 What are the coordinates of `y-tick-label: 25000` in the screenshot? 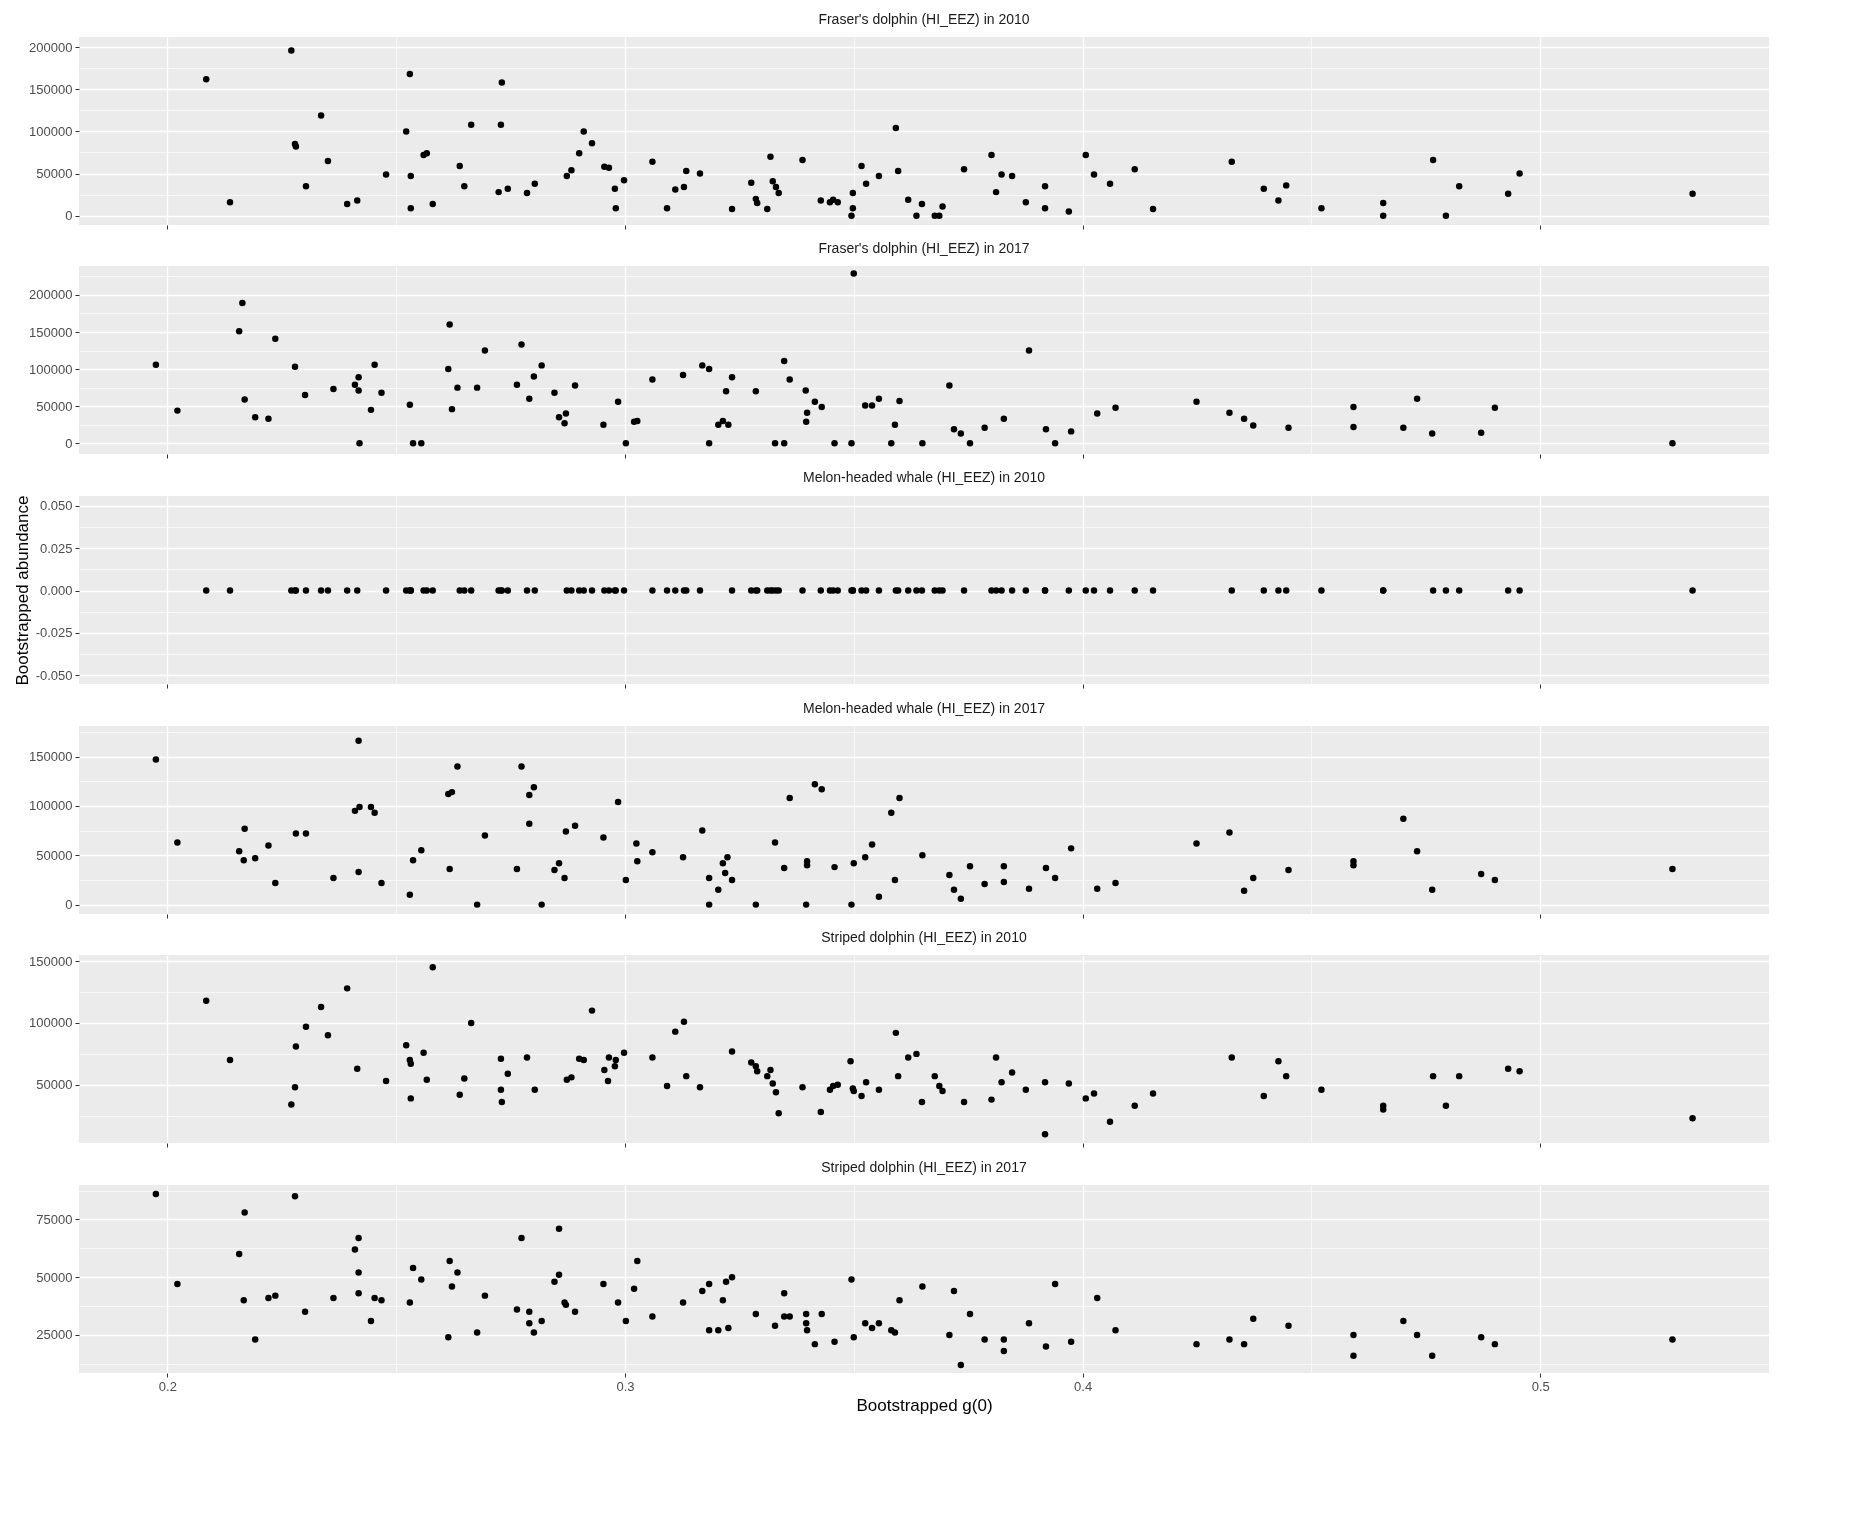 It's located at (54, 1335).